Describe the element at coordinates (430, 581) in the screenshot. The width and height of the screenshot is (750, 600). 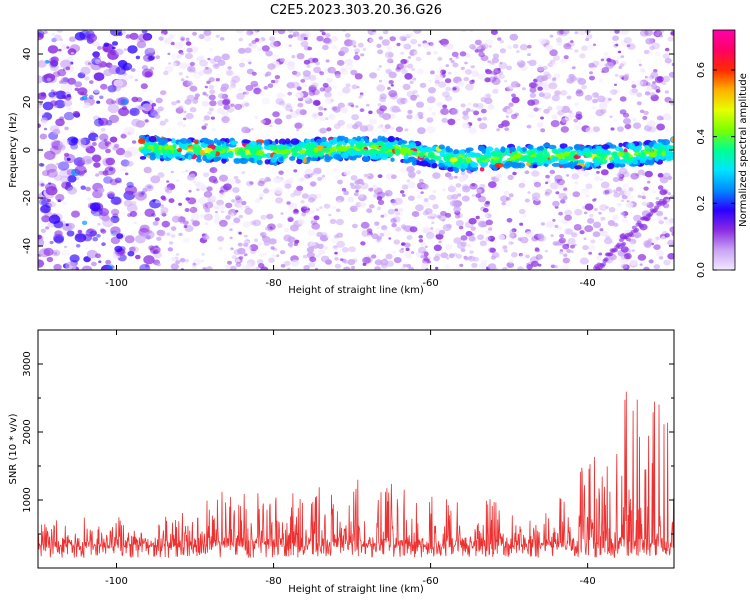
I see `x-tick-label: -60` at that location.